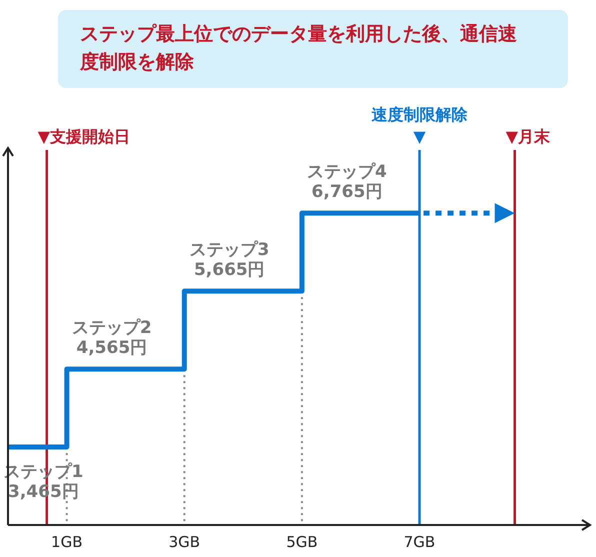 The width and height of the screenshot is (596, 557). I want to click on chart-title: ステップ最上位でのデータ量を利用した後、通信速度制限を解除, so click(298, 48).